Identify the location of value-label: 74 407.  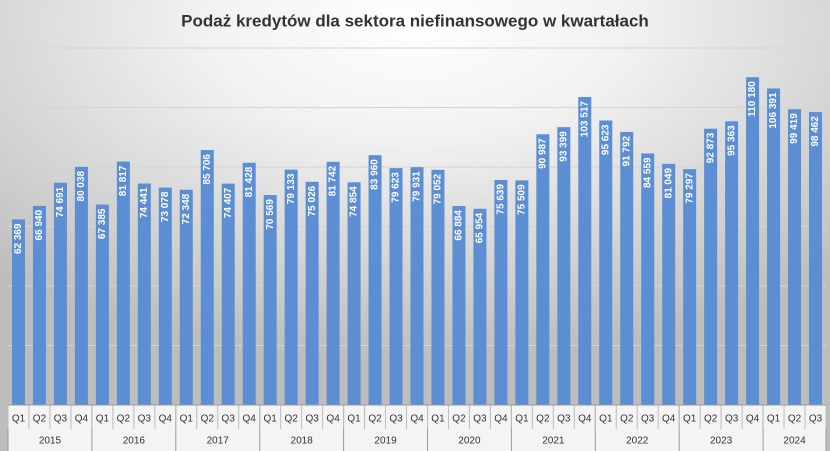
(228, 202).